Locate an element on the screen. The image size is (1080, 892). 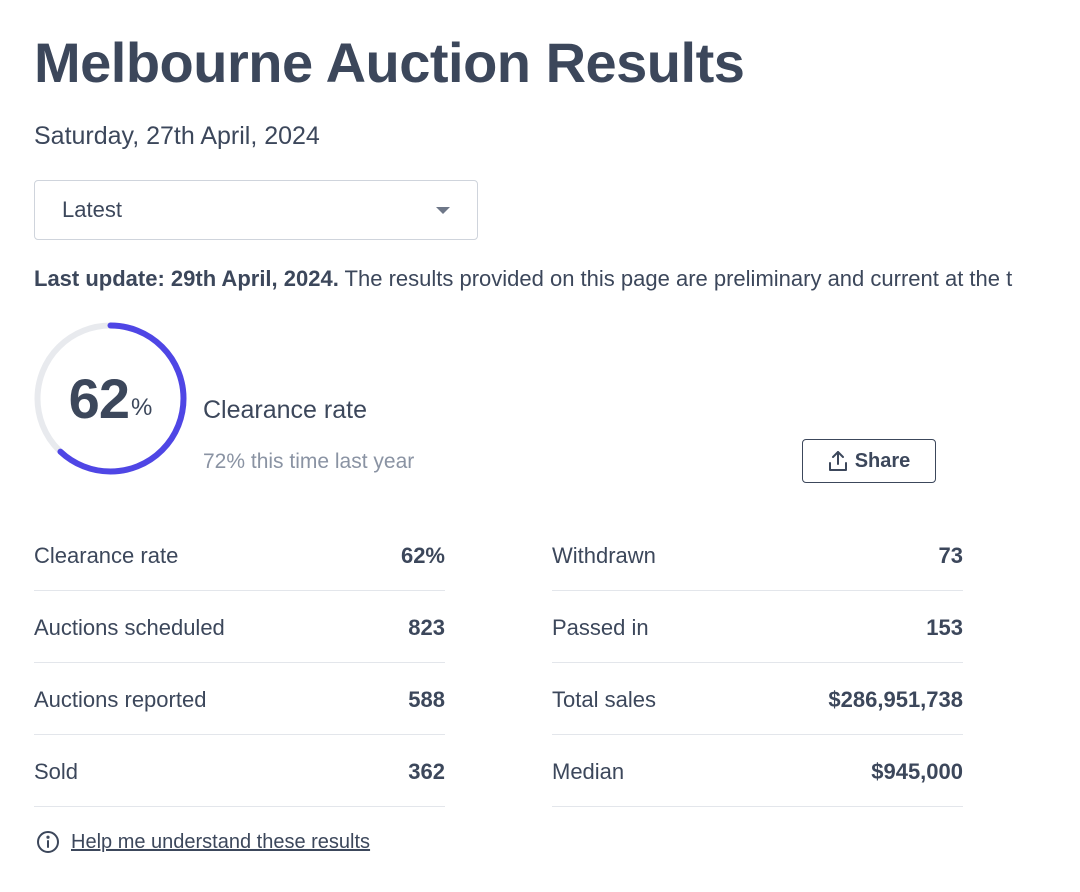
help-link: Help me understand these results is located at coordinates (221, 841).